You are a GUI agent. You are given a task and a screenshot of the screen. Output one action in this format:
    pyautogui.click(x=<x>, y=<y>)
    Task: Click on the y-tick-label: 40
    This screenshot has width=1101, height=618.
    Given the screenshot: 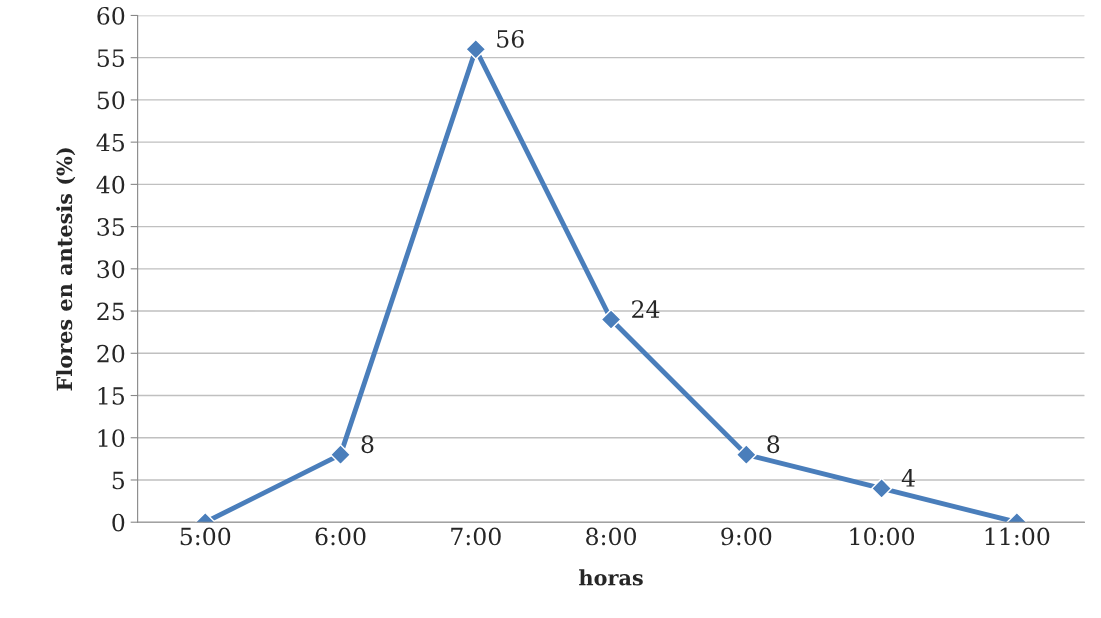 What is the action you would take?
    pyautogui.click(x=110, y=184)
    